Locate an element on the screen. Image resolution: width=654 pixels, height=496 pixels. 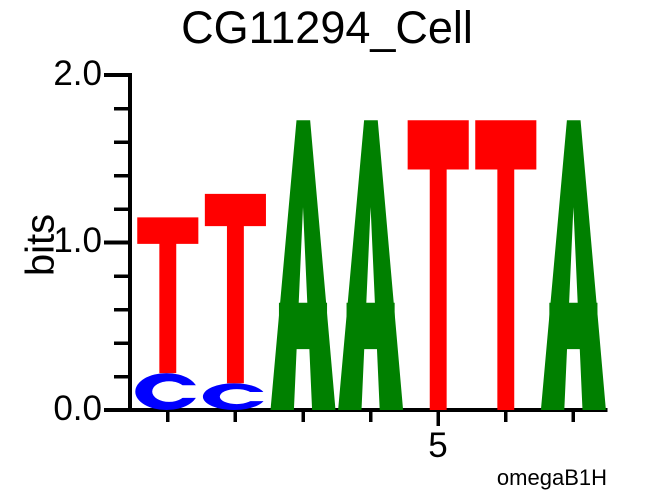
logo-letter-C-pos1 is located at coordinates (168, 391).